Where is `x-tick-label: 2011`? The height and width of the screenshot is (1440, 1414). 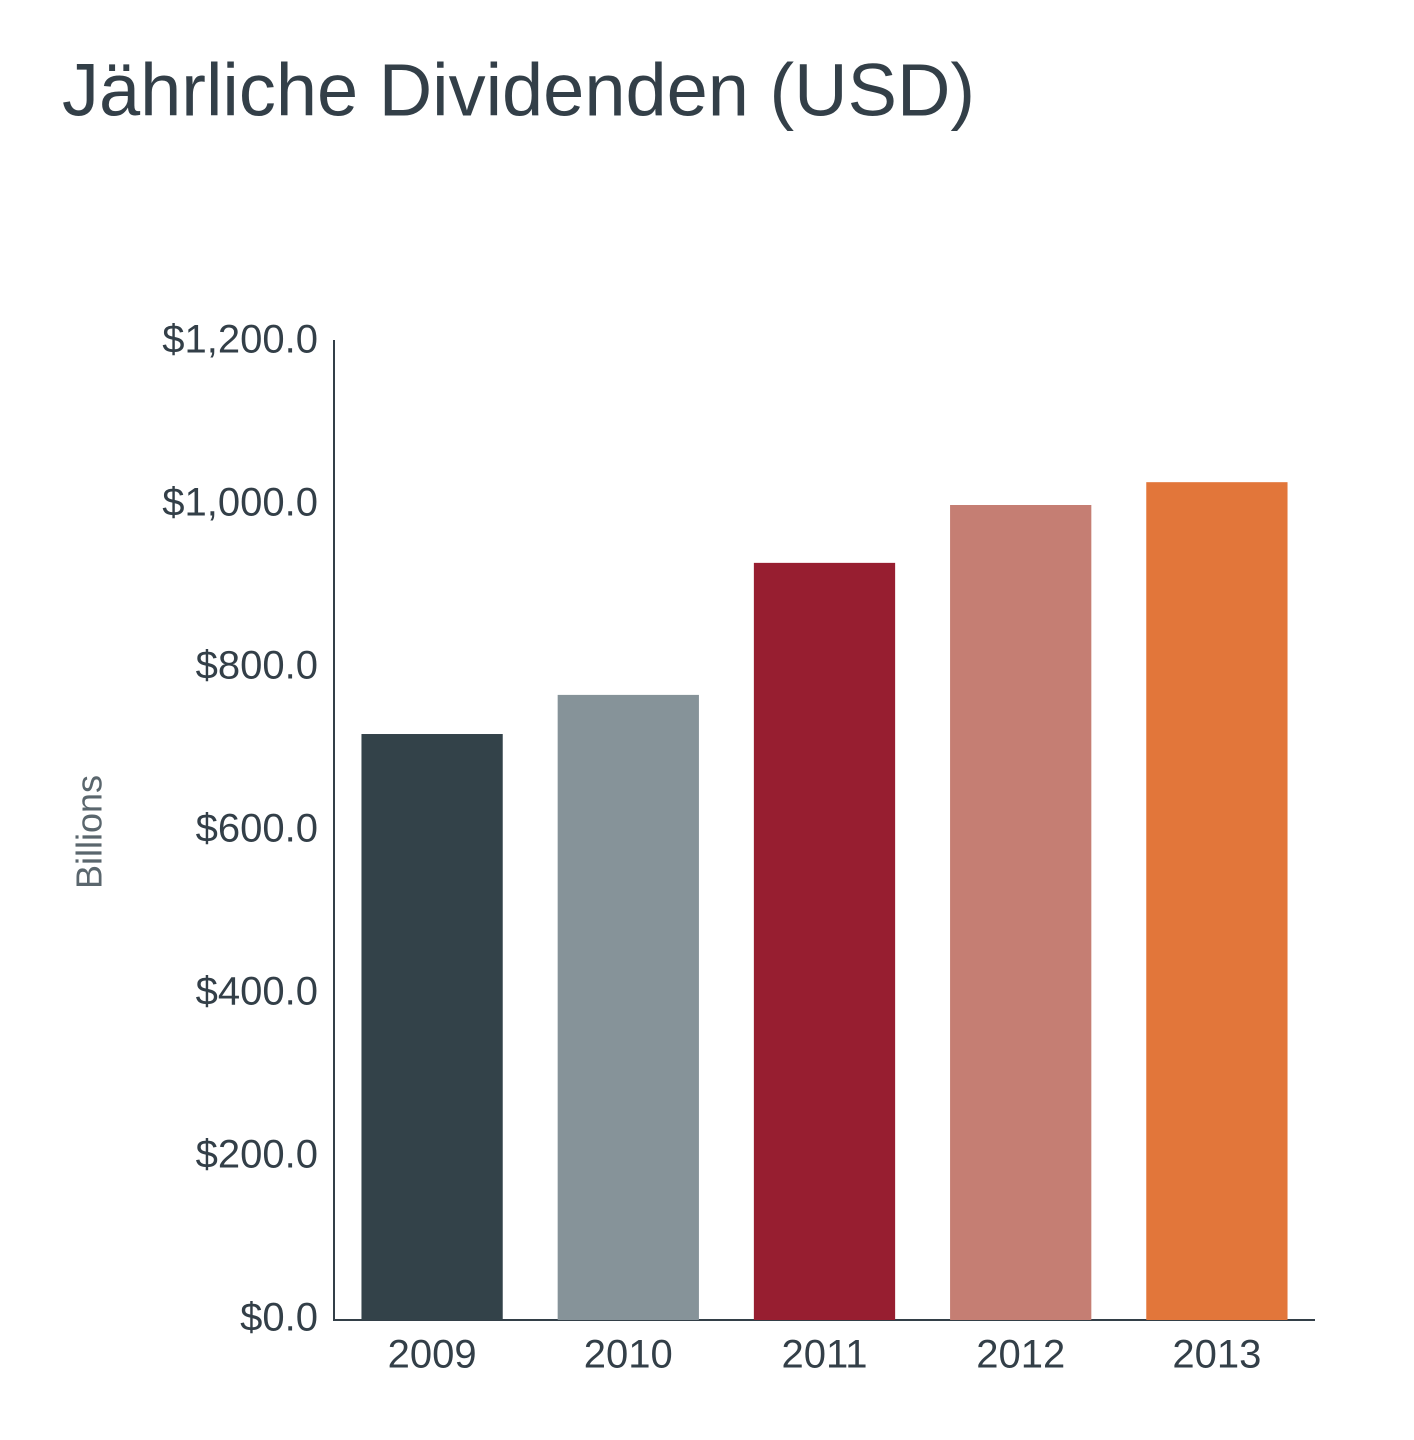 x-tick-label: 2011 is located at coordinates (824, 1355).